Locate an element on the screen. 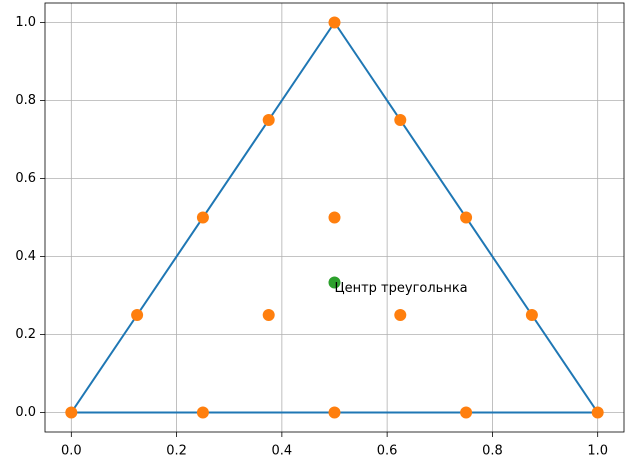 The image size is (634, 468). x-tick-label: 0.6 is located at coordinates (387, 451).